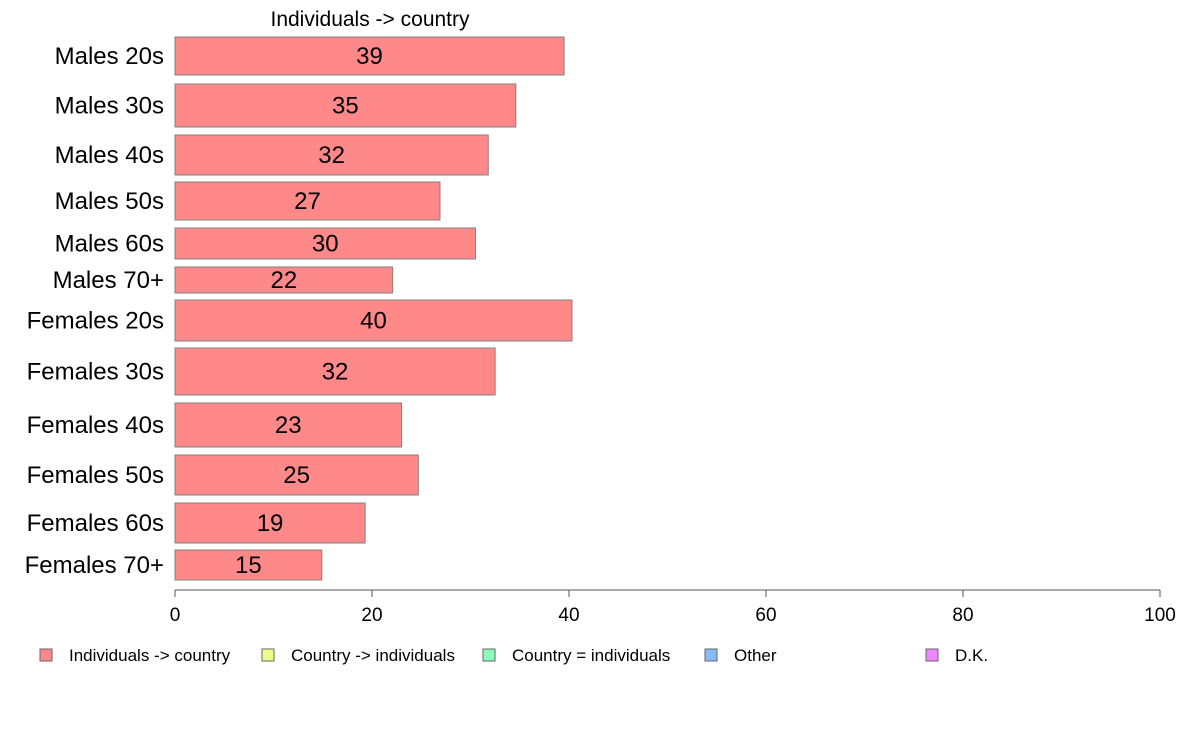  What do you see at coordinates (109, 244) in the screenshot?
I see `category-label: Males 60s` at bounding box center [109, 244].